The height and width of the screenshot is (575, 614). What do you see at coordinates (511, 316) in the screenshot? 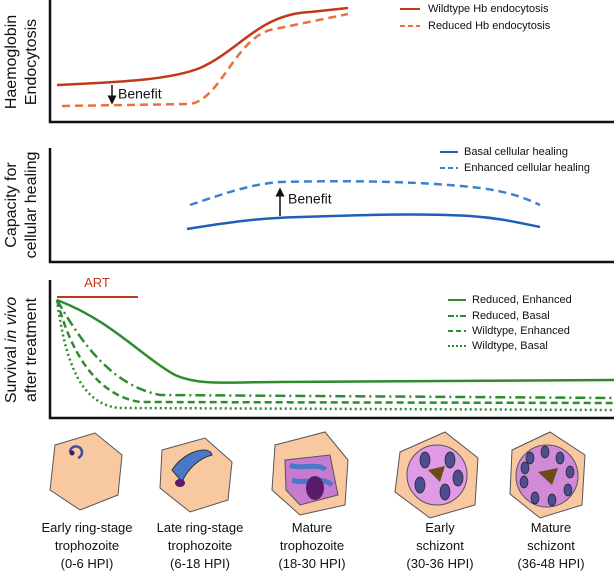
I see `legend-label: Reduced, Basal` at bounding box center [511, 316].